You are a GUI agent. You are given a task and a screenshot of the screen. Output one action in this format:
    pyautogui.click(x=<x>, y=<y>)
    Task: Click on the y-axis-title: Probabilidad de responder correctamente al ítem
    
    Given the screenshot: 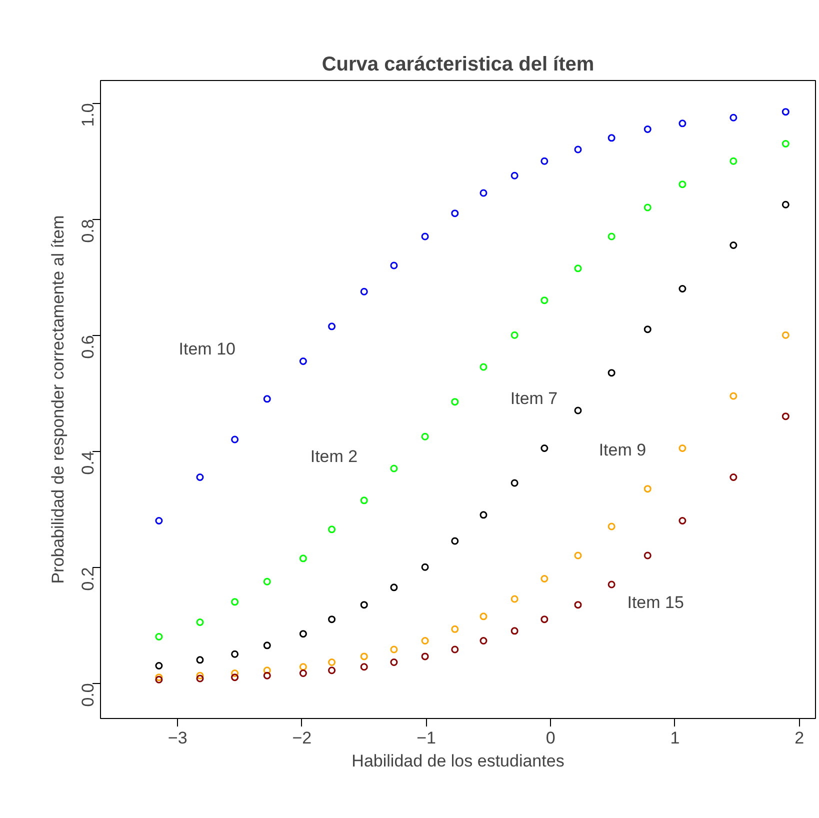 What is the action you would take?
    pyautogui.click(x=58, y=399)
    